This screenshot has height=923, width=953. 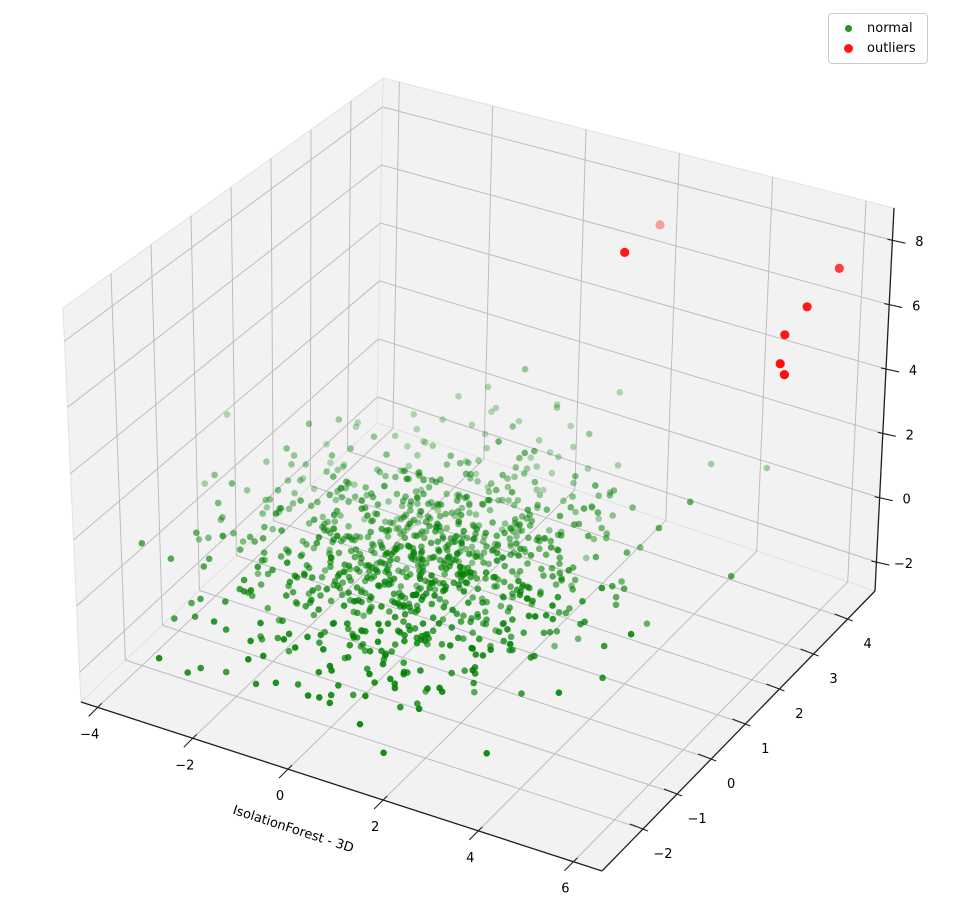 I want to click on y-tick-label: 3, so click(x=833, y=679).